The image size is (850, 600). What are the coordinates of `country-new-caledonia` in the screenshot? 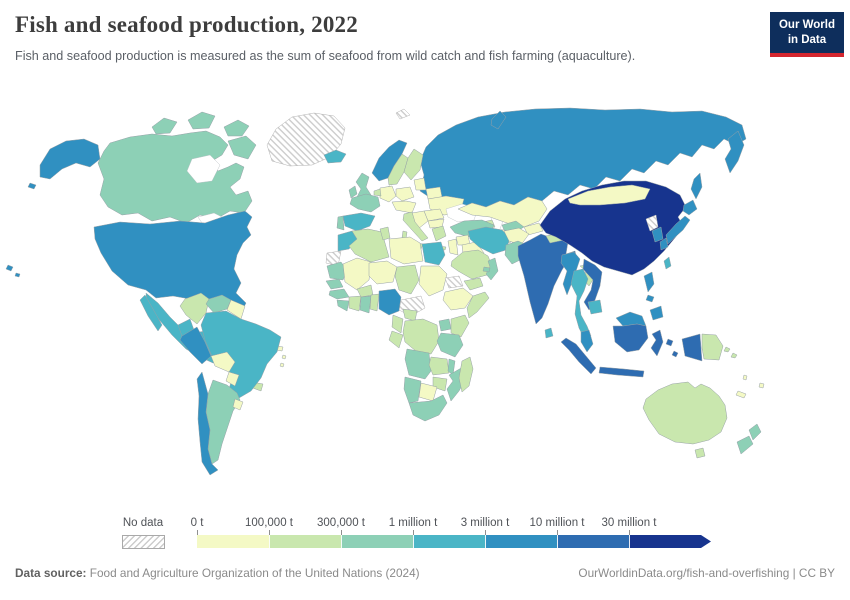 It's located at (741, 394).